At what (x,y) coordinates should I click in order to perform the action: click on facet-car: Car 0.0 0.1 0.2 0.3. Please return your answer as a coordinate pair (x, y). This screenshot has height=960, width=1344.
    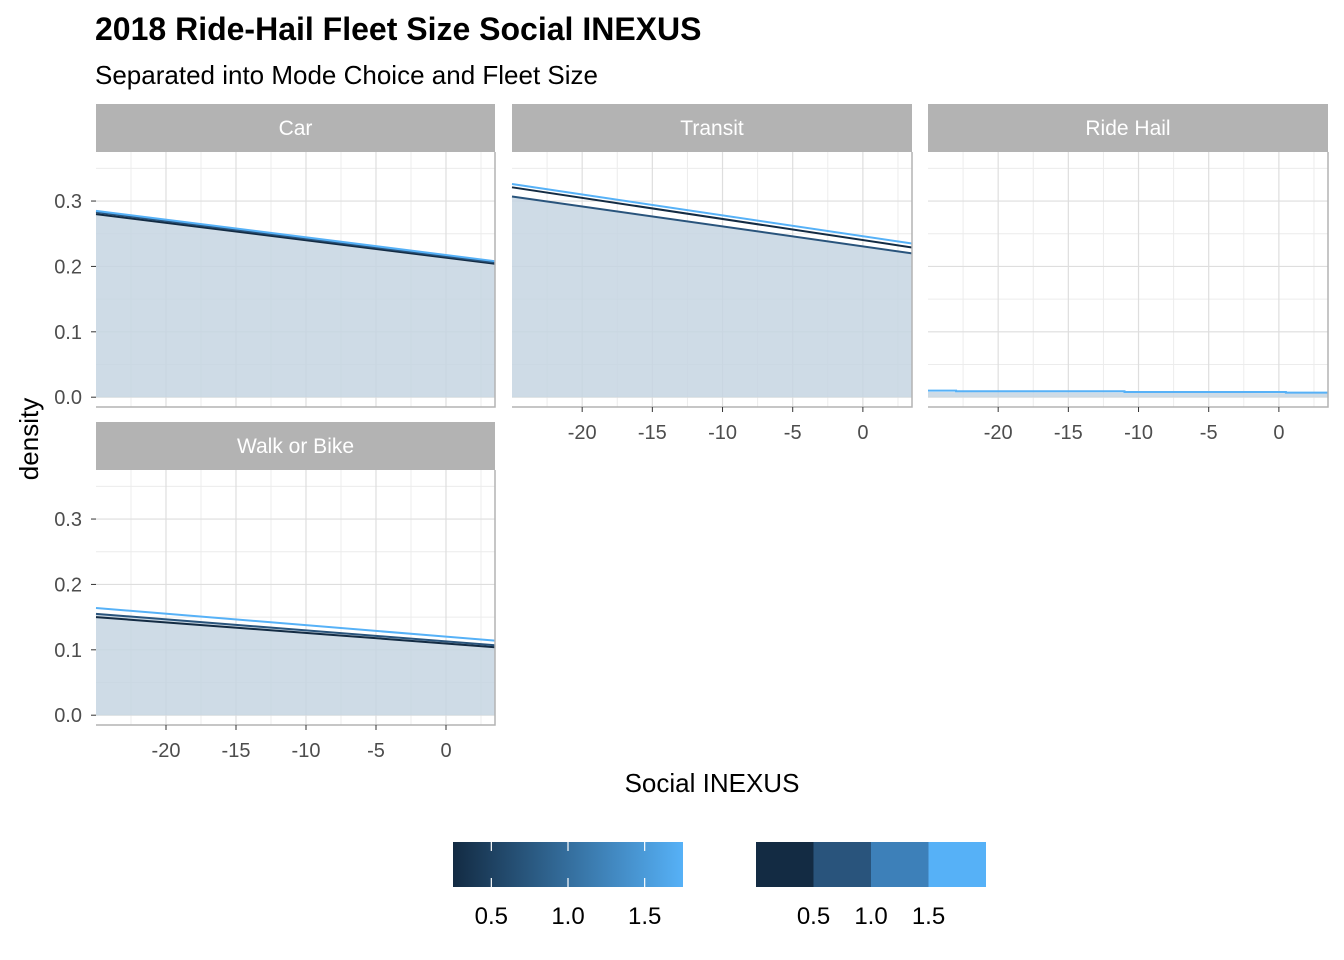
    Looking at the image, I should click on (275, 256).